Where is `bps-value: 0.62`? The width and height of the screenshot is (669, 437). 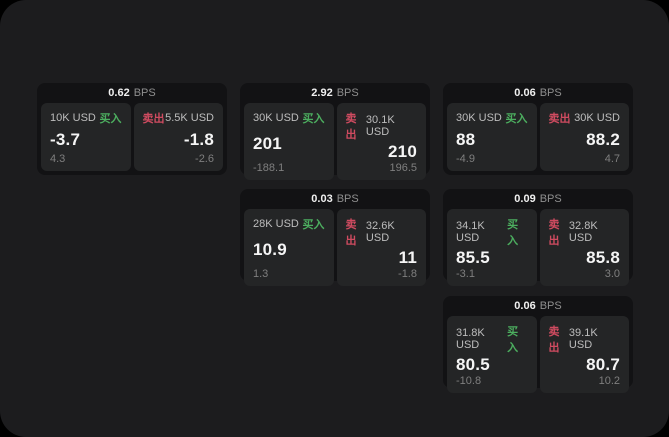 bps-value: 0.62 is located at coordinates (119, 93).